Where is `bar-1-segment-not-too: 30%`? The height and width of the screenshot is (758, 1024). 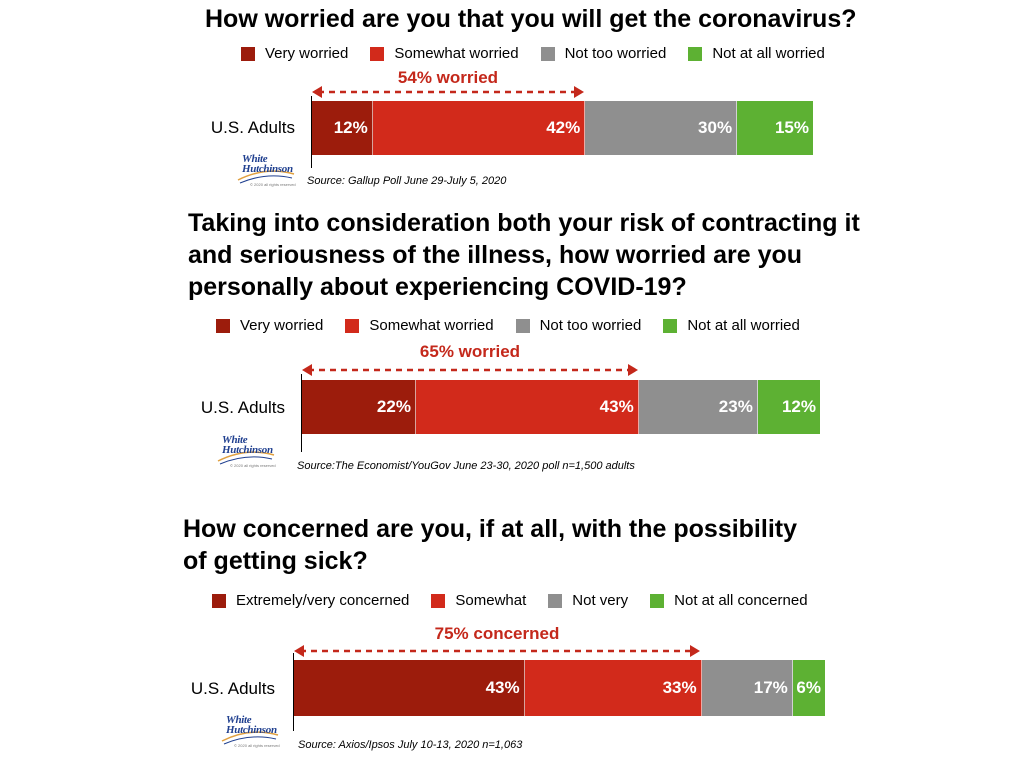
bar-1-segment-not-too: 30% is located at coordinates (661, 128).